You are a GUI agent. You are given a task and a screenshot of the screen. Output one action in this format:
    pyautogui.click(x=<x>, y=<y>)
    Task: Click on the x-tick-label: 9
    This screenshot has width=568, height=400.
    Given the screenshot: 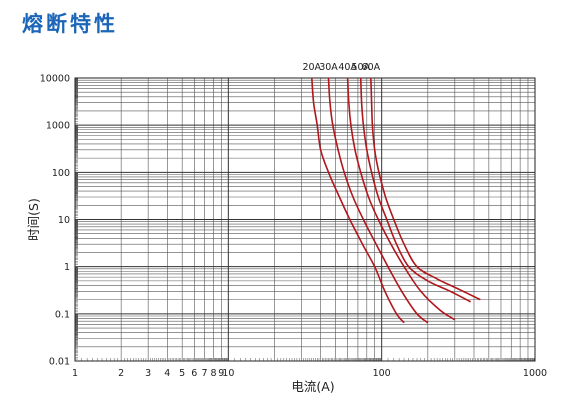 What is the action you would take?
    pyautogui.click(x=221, y=373)
    